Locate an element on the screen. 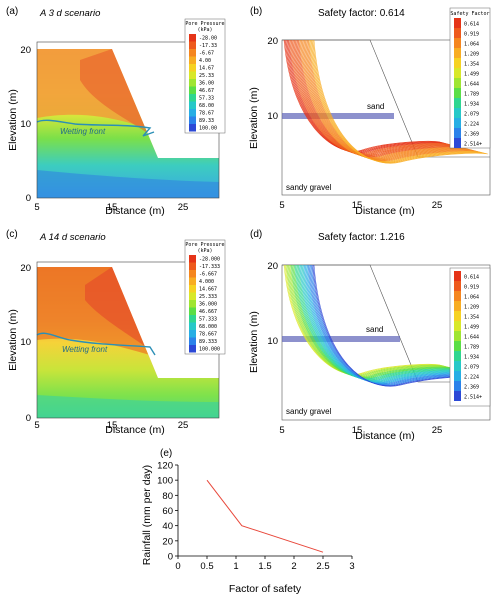 This screenshot has height=594, width=500. legend-value: 1.209 is located at coordinates (471, 308).